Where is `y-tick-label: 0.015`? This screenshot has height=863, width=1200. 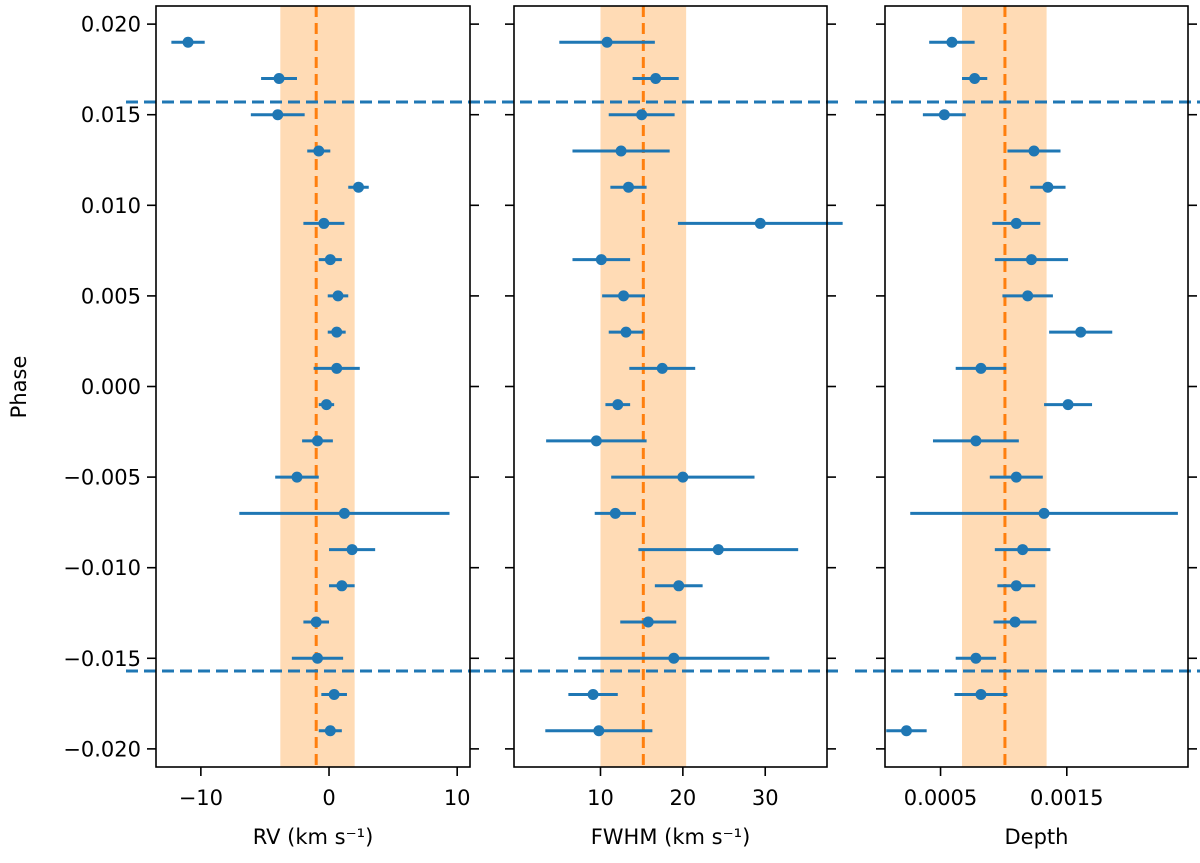 y-tick-label: 0.015 is located at coordinates (111, 115).